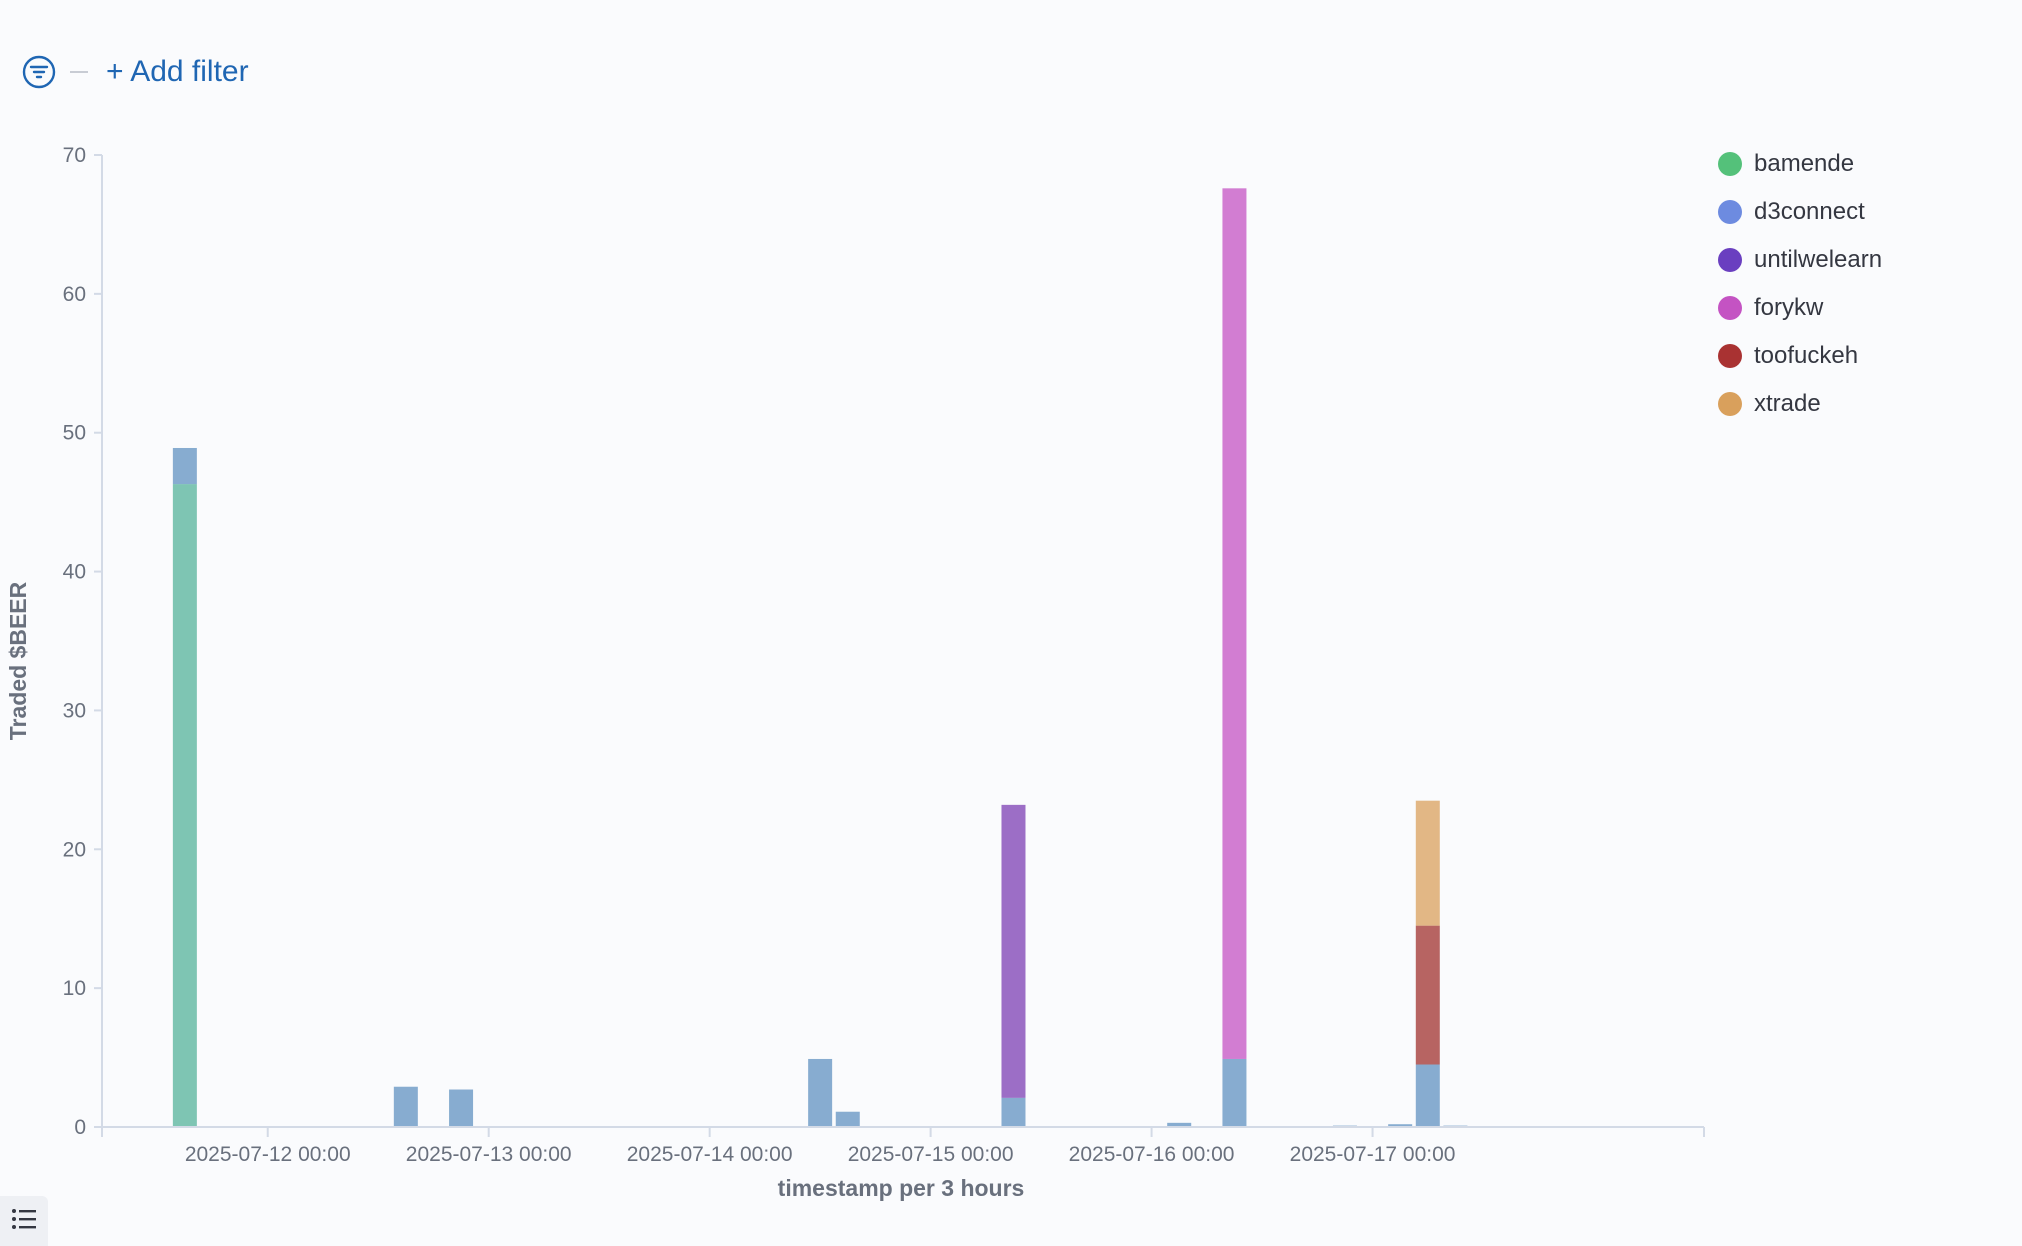 This screenshot has width=2022, height=1246. What do you see at coordinates (18, 660) in the screenshot?
I see `y-axis-title: Traded $BEER` at bounding box center [18, 660].